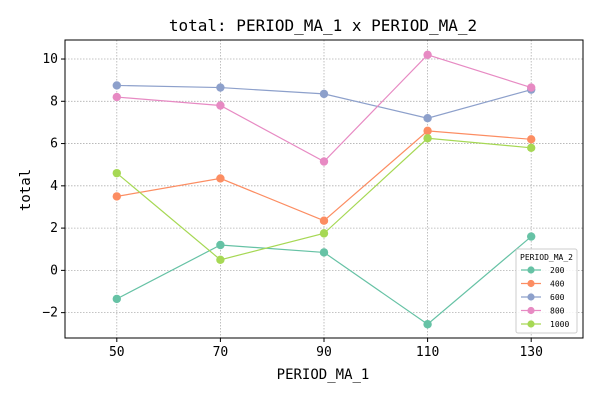 The image size is (600, 400). What do you see at coordinates (221, 352) in the screenshot?
I see `x-tick-label: 70` at bounding box center [221, 352].